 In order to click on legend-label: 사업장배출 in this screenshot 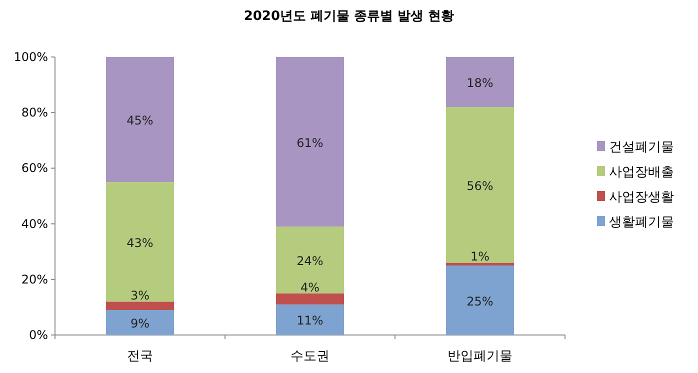, I will do `click(641, 172)`.